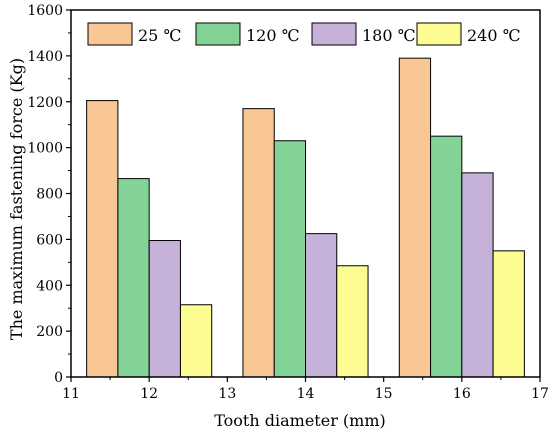 This screenshot has width=550, height=436. What do you see at coordinates (300, 420) in the screenshot?
I see `x-axis-title: Tooth diameter (mm)` at bounding box center [300, 420].